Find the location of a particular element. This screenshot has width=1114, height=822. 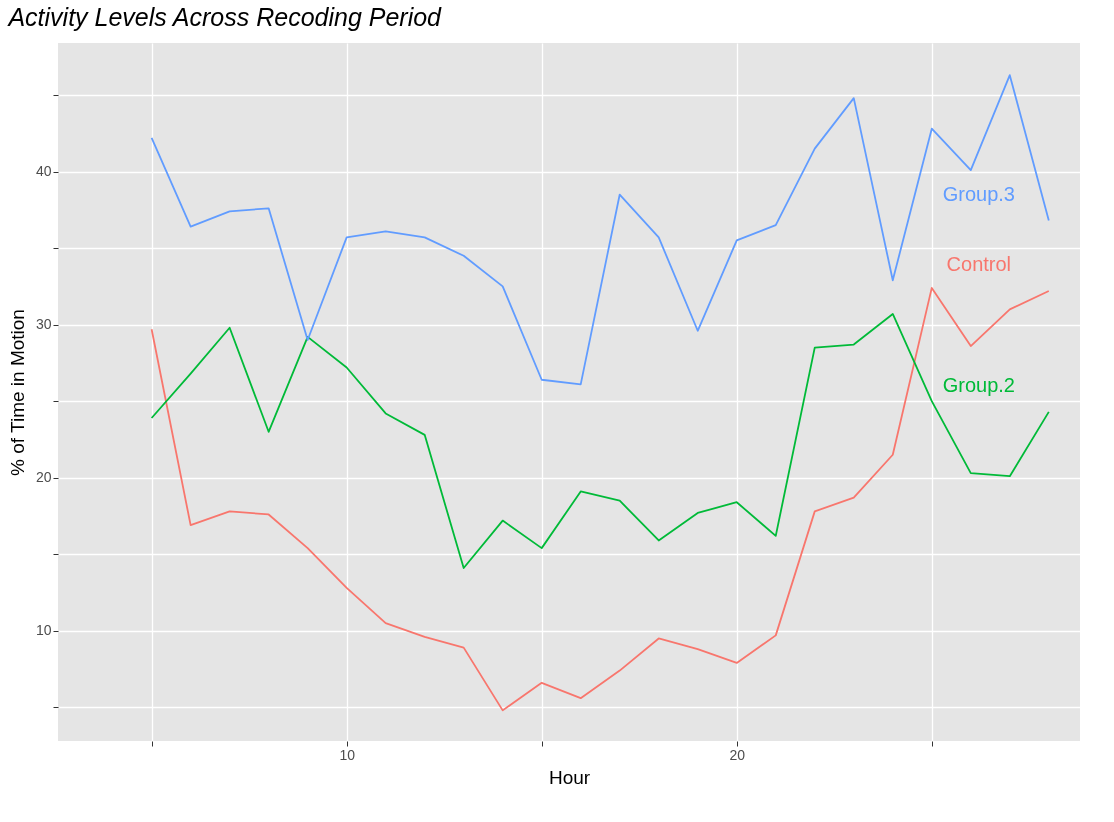

series-label: Control is located at coordinates (979, 263).